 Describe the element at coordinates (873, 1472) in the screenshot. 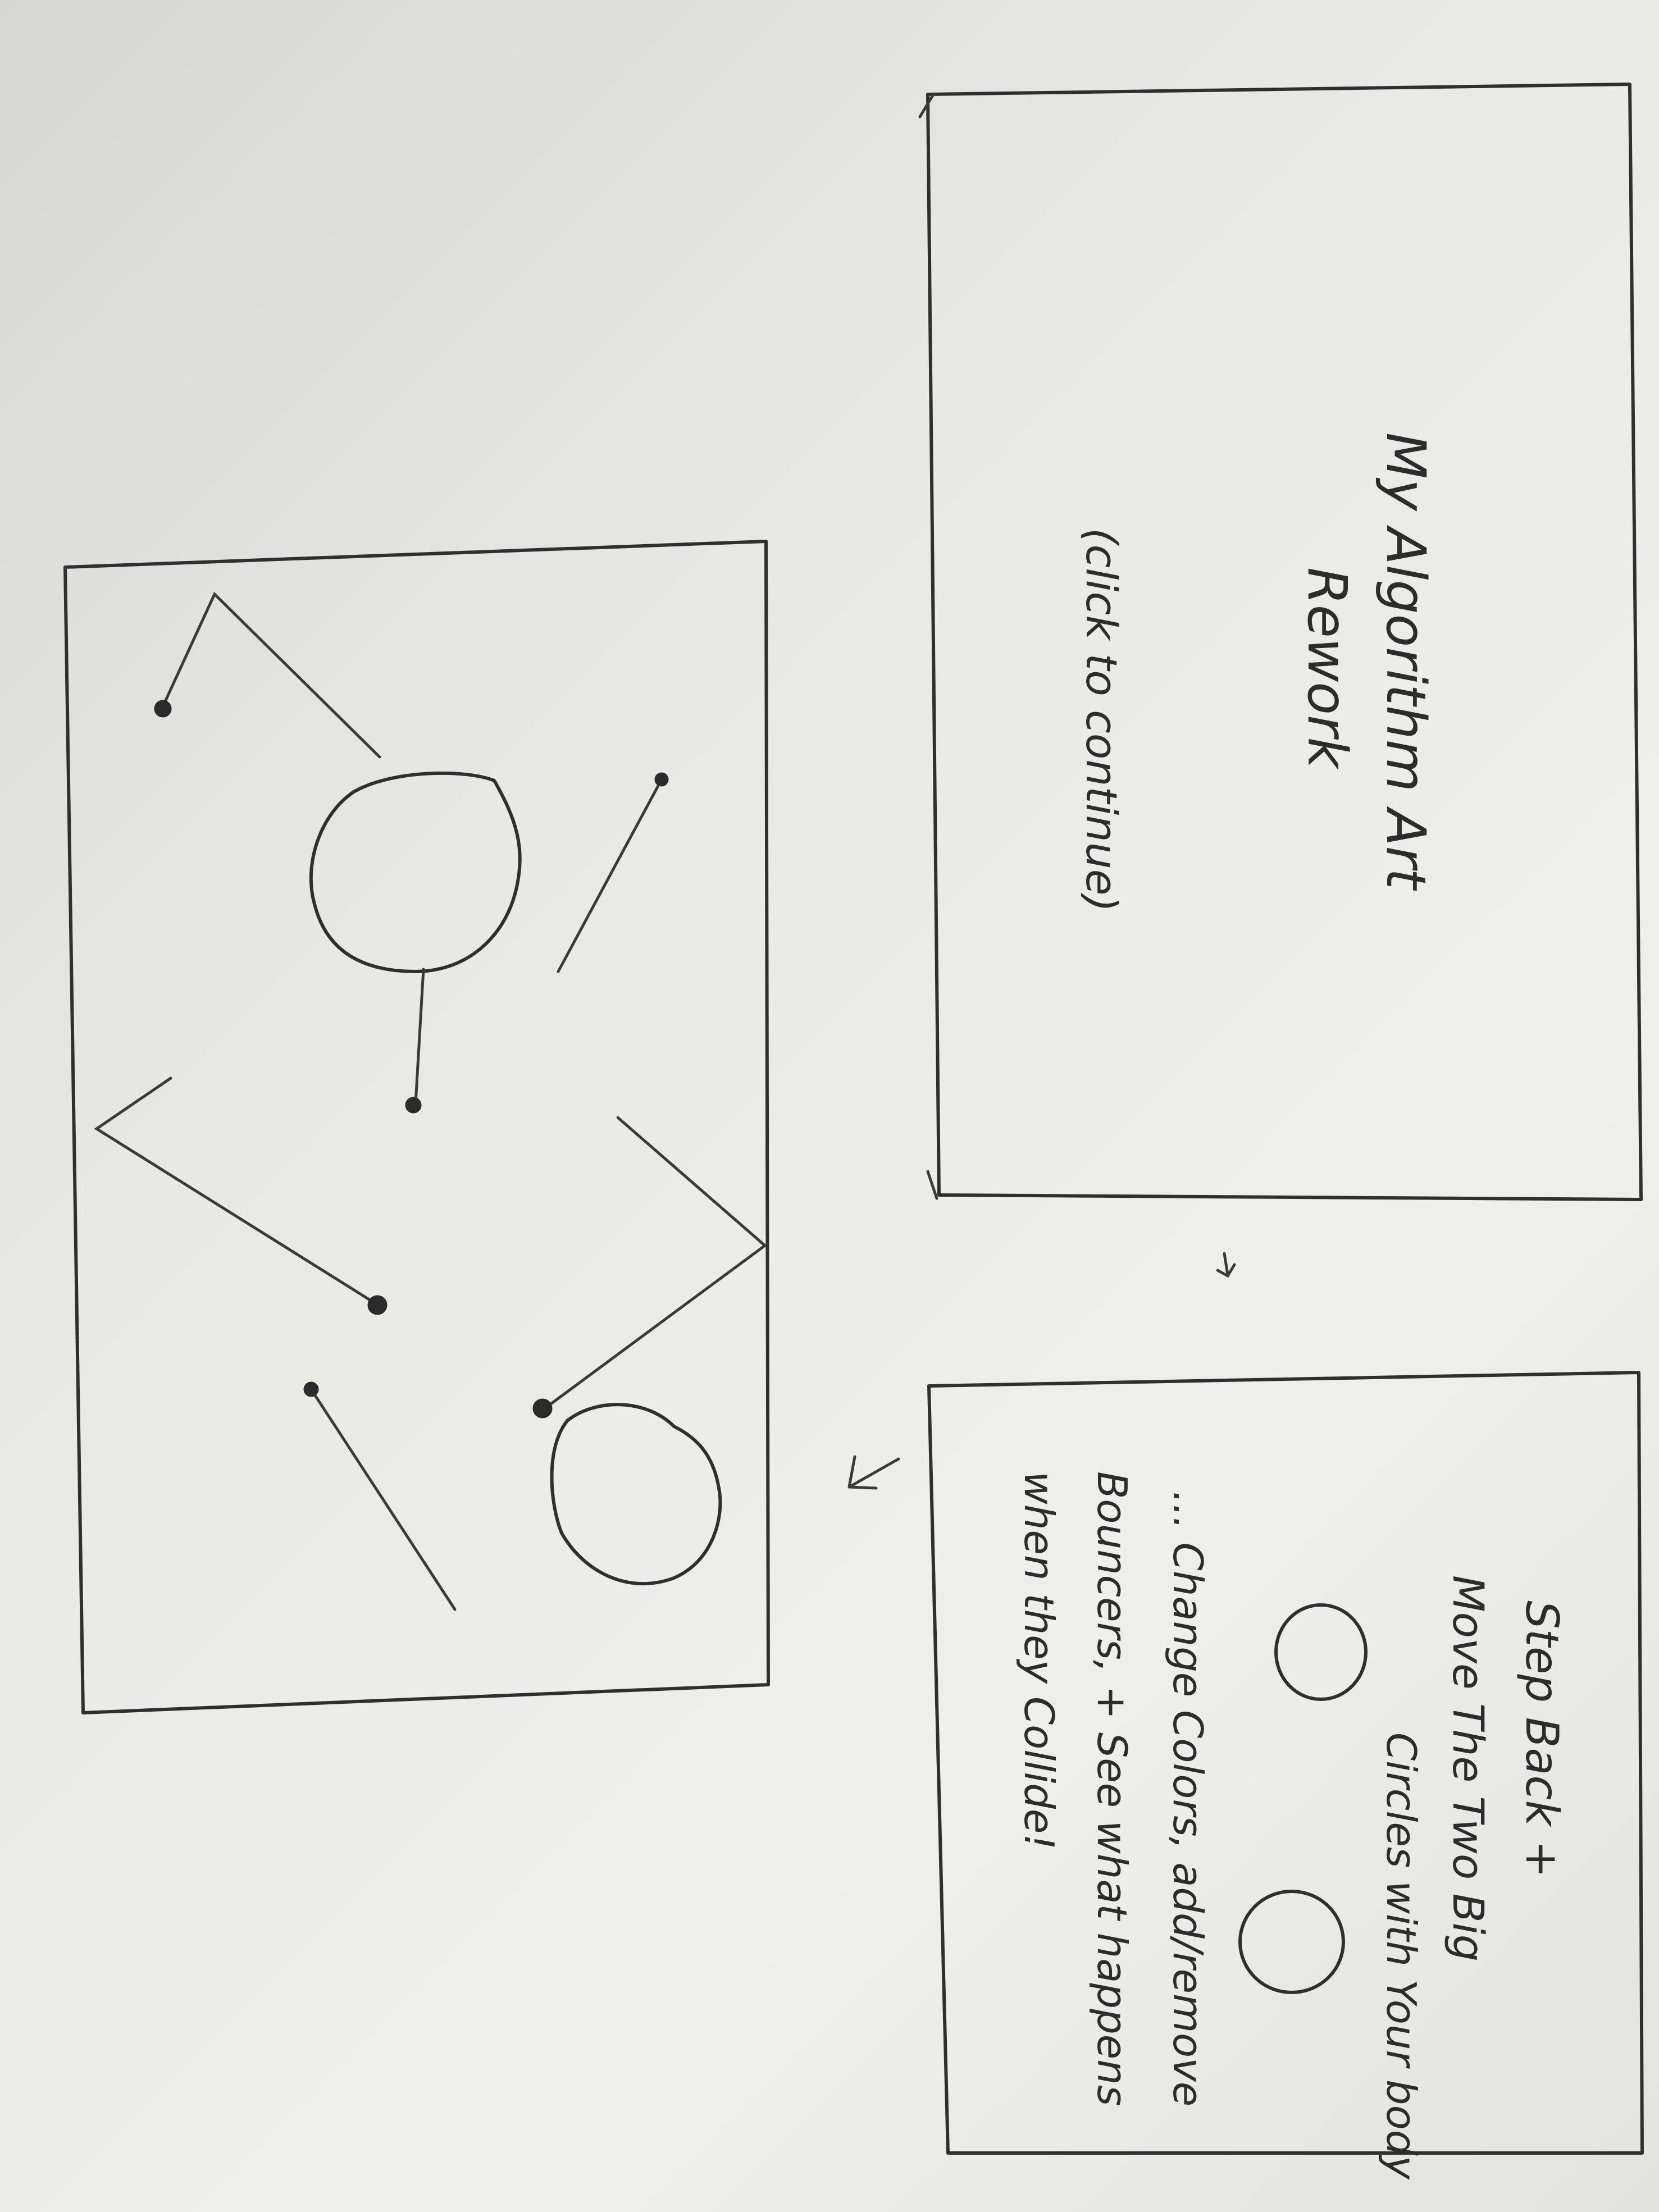

I see `arrow-back-icon` at that location.